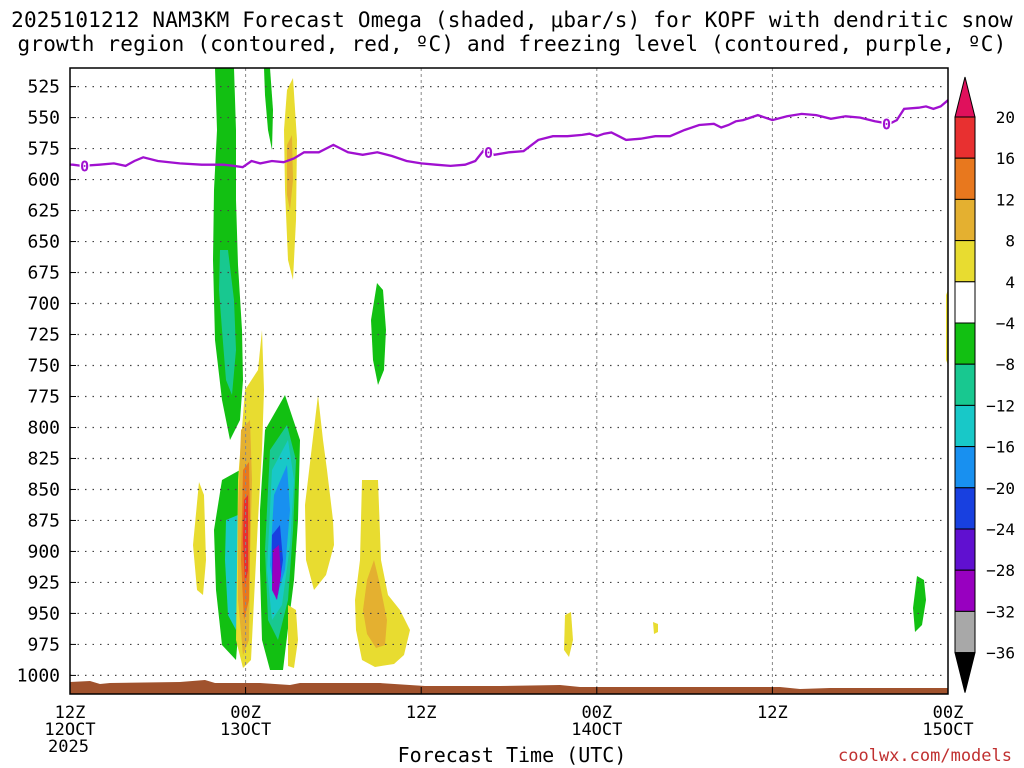 This screenshot has width=1024, height=768. Describe the element at coordinates (43, 396) in the screenshot. I see `y-tick-label: 775` at that location.